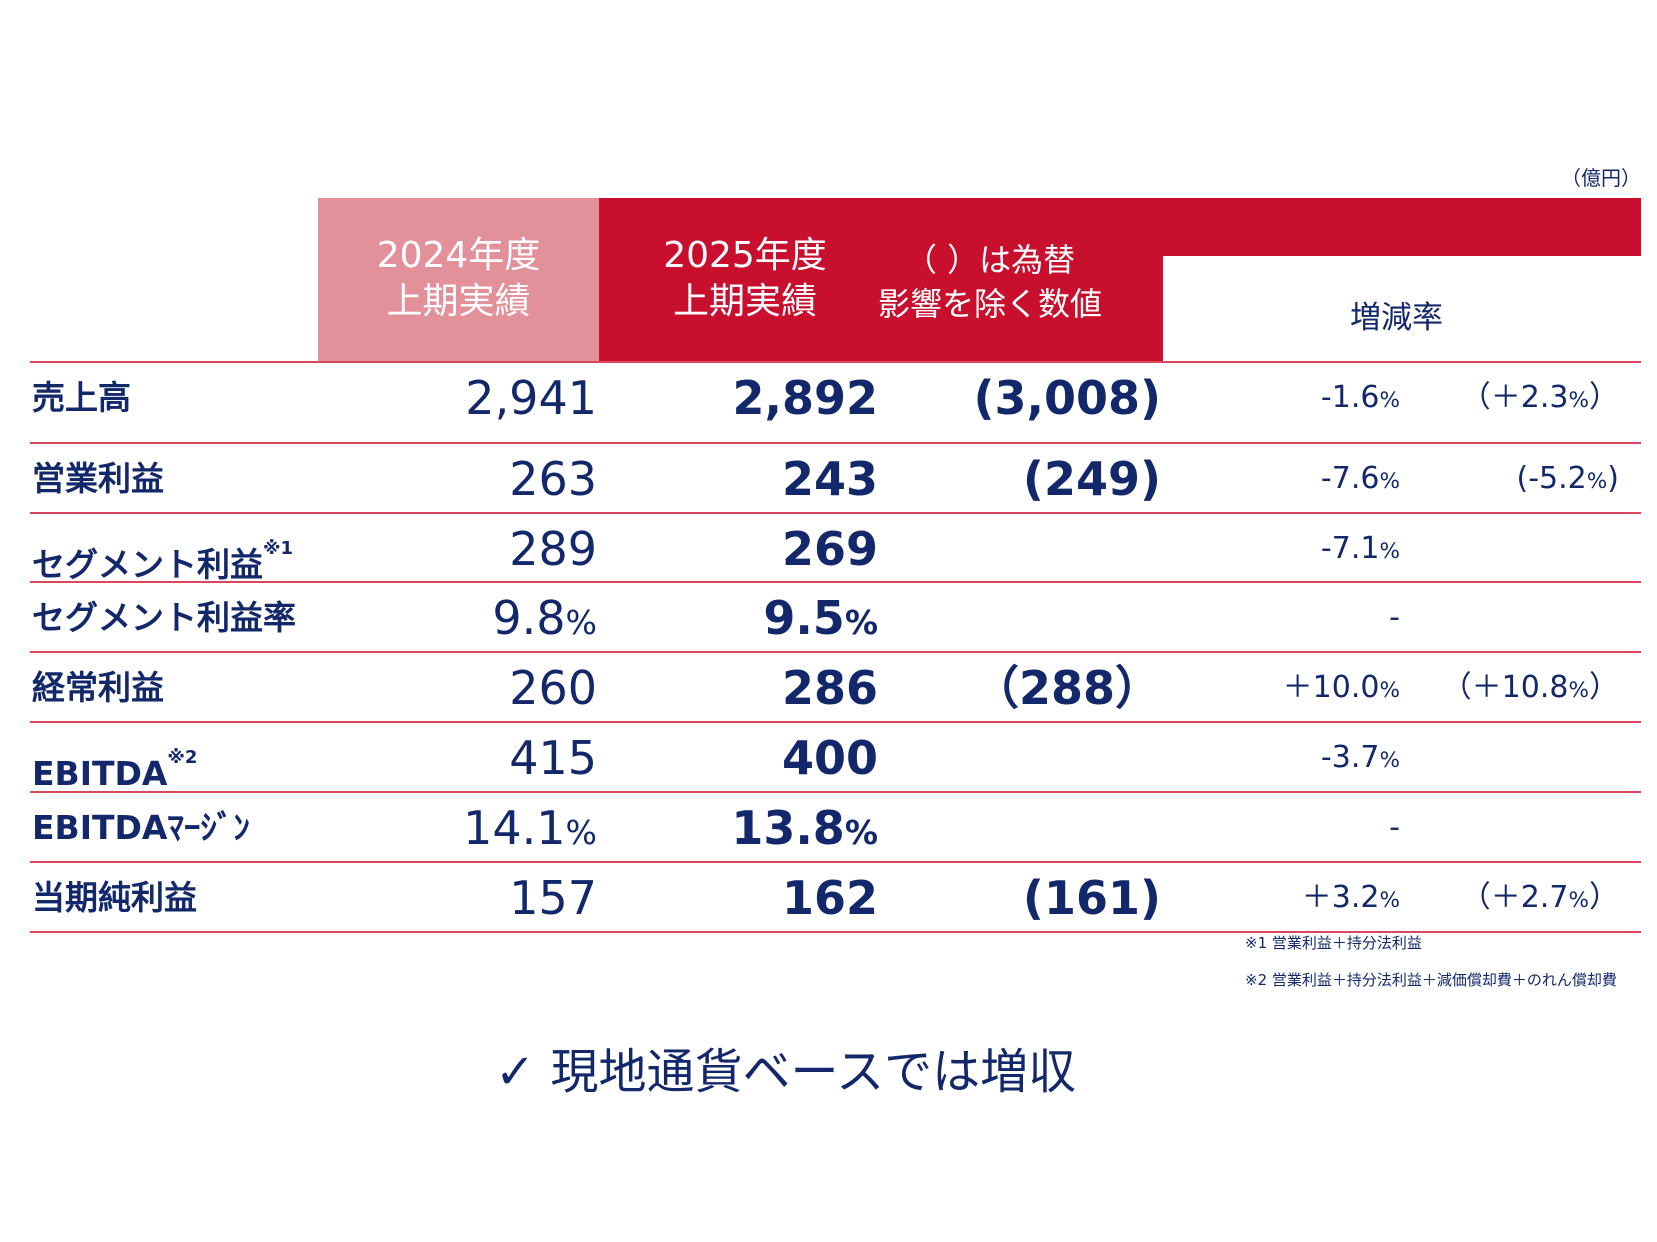 The width and height of the screenshot is (1657, 1242). What do you see at coordinates (990, 260) in the screenshot?
I see `header-text: （ ）は為替` at bounding box center [990, 260].